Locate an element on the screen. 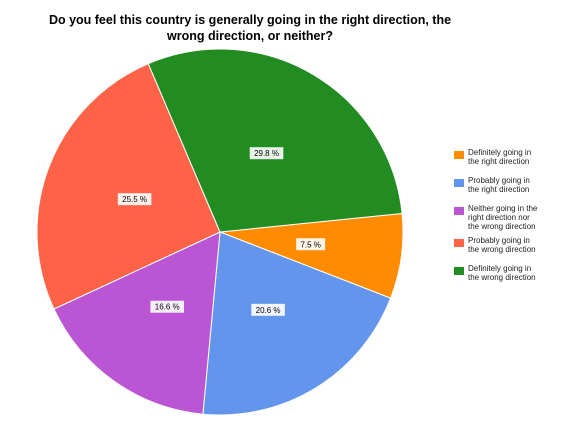 This screenshot has height=426, width=568. legend-item-5: Definitely going in the wrong direction is located at coordinates (510, 278).